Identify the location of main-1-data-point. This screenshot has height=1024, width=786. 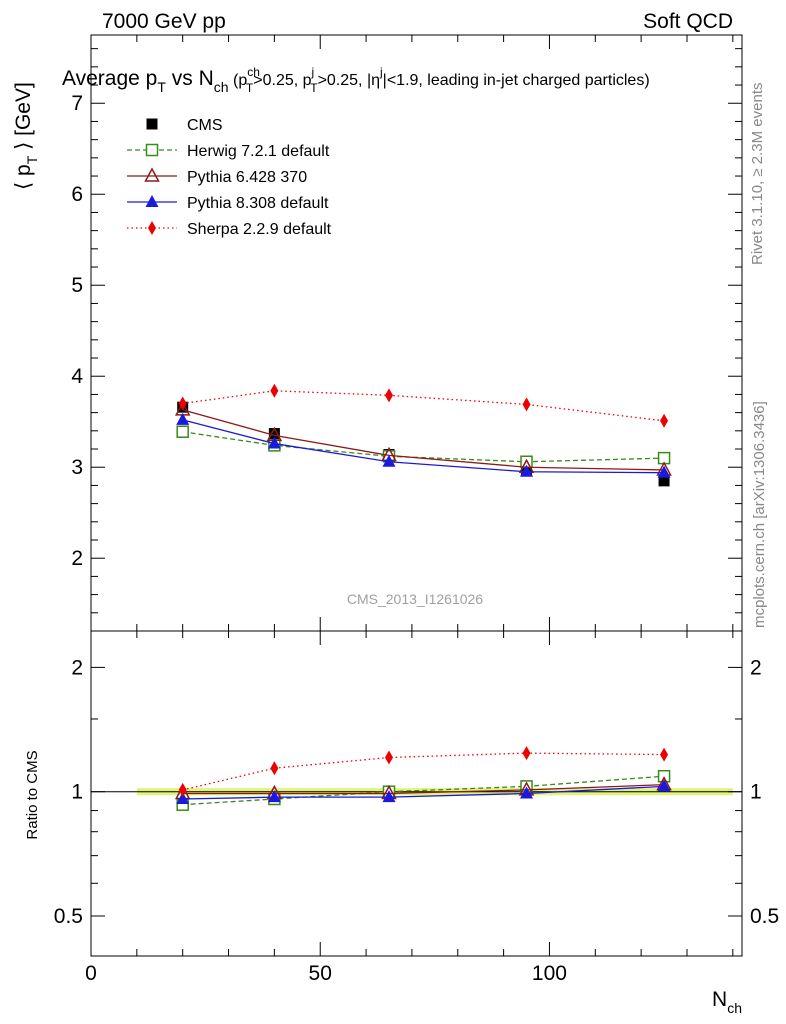
(182, 431).